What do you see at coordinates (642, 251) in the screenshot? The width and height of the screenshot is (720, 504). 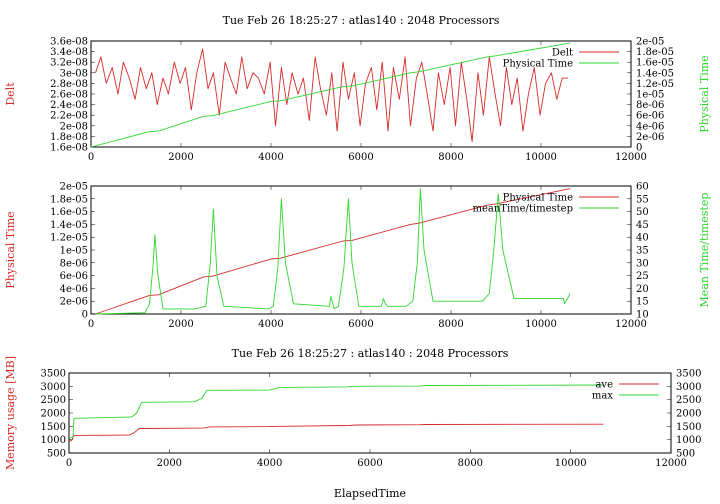 I see `y-right-tick-label: 35` at bounding box center [642, 251].